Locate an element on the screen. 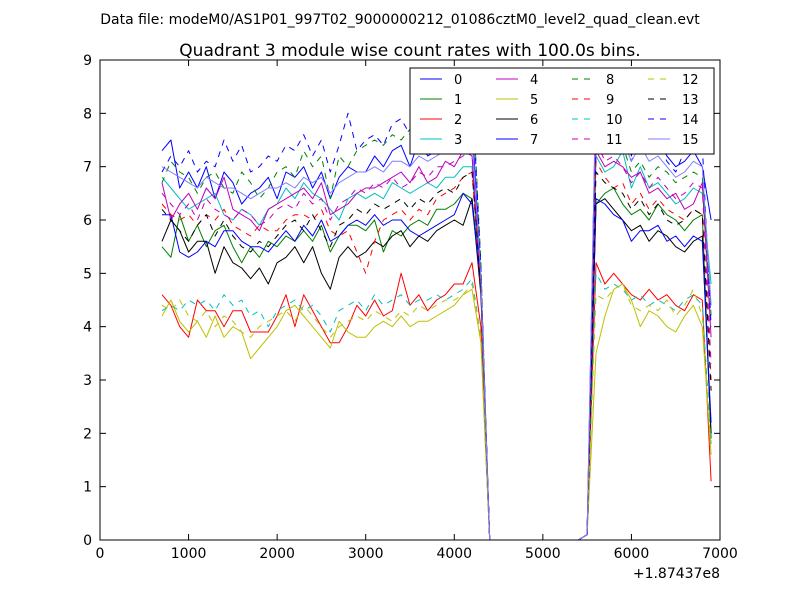 The image size is (800, 600). y-tick-label: 2 is located at coordinates (87, 434).